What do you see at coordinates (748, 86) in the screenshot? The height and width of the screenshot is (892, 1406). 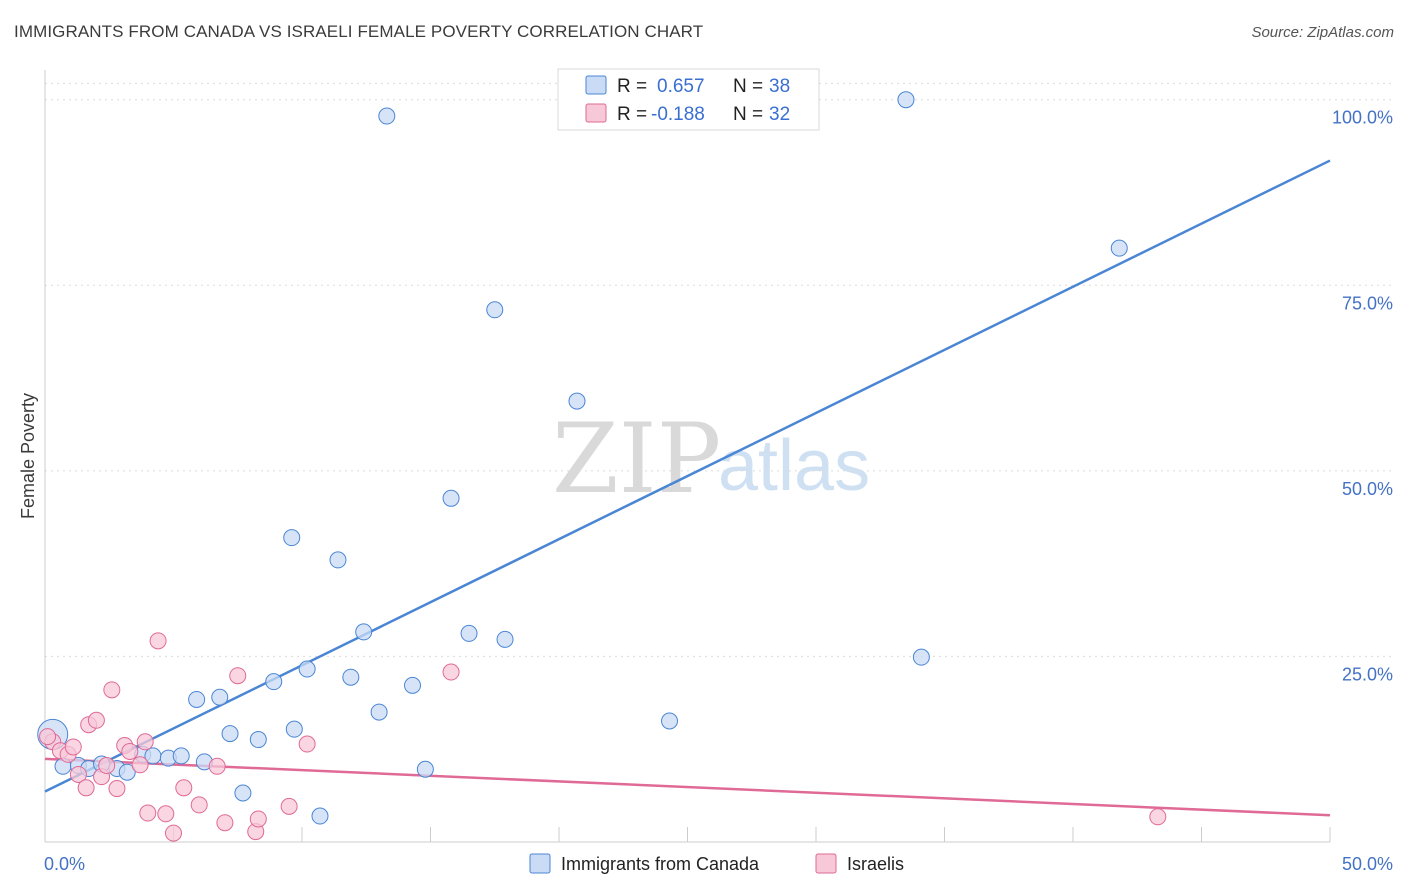 I see `legend-n-label-canada: N =` at bounding box center [748, 86].